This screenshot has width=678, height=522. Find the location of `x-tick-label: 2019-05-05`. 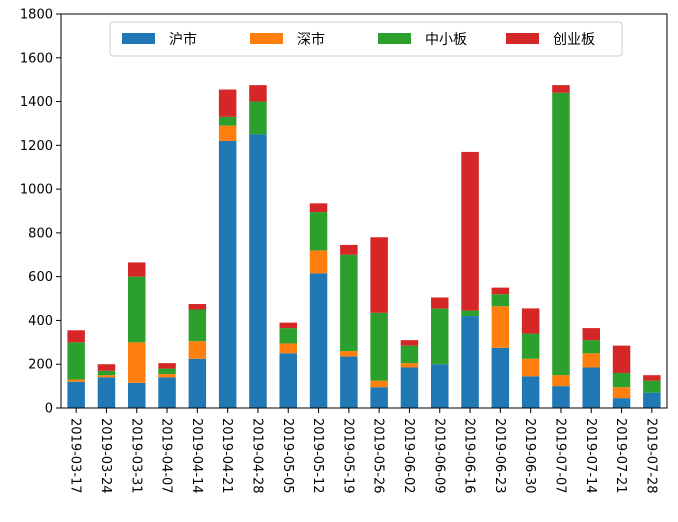

x-tick-label: 2019-05-05 is located at coordinates (287, 456).